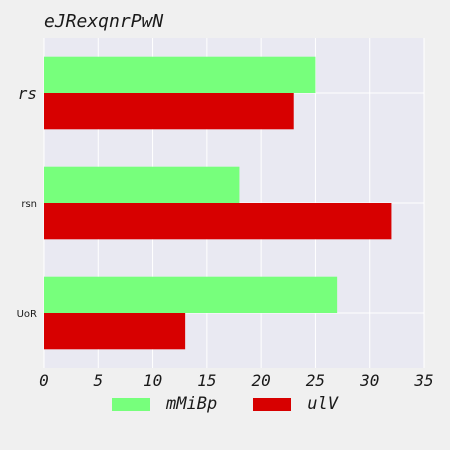  Describe the element at coordinates (169, 111) in the screenshot. I see `bar-series-1-rs` at that location.